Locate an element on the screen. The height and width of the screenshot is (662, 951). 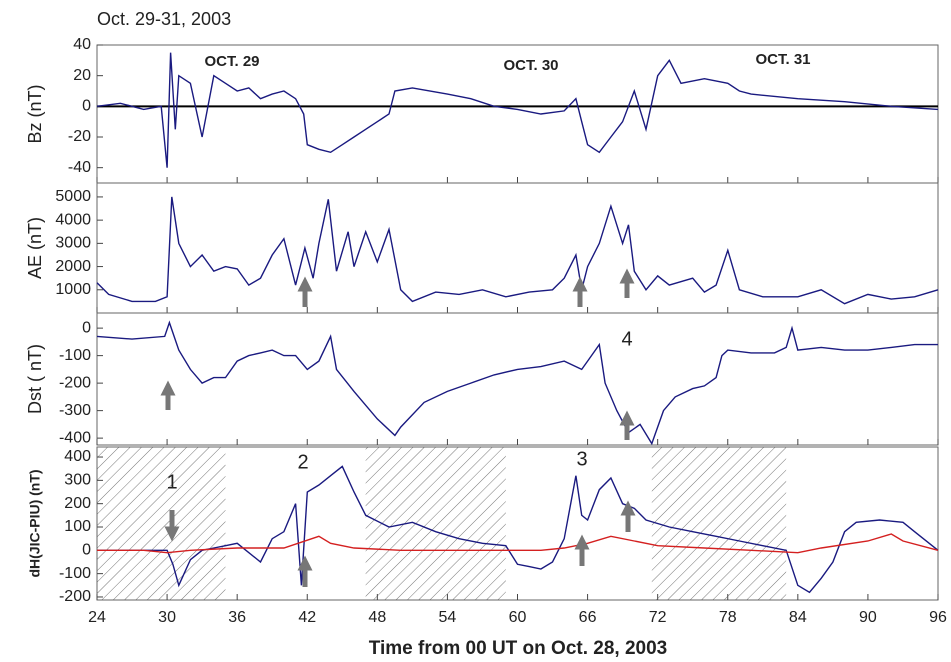
annotation: 3 is located at coordinates (581, 459).